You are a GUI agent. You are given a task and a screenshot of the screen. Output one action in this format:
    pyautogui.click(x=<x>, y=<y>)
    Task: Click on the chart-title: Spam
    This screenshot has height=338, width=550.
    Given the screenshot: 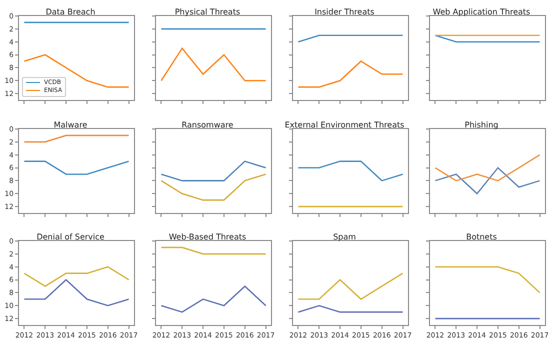 What is the action you would take?
    pyautogui.click(x=344, y=237)
    